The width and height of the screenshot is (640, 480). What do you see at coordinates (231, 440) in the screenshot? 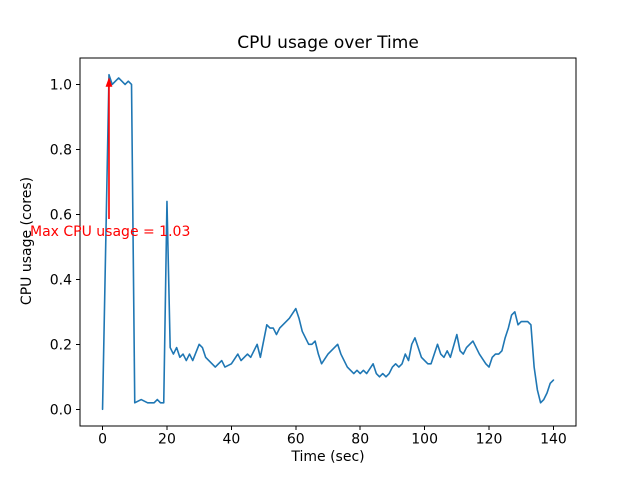
I see `x-tick-label: 40` at bounding box center [231, 440].